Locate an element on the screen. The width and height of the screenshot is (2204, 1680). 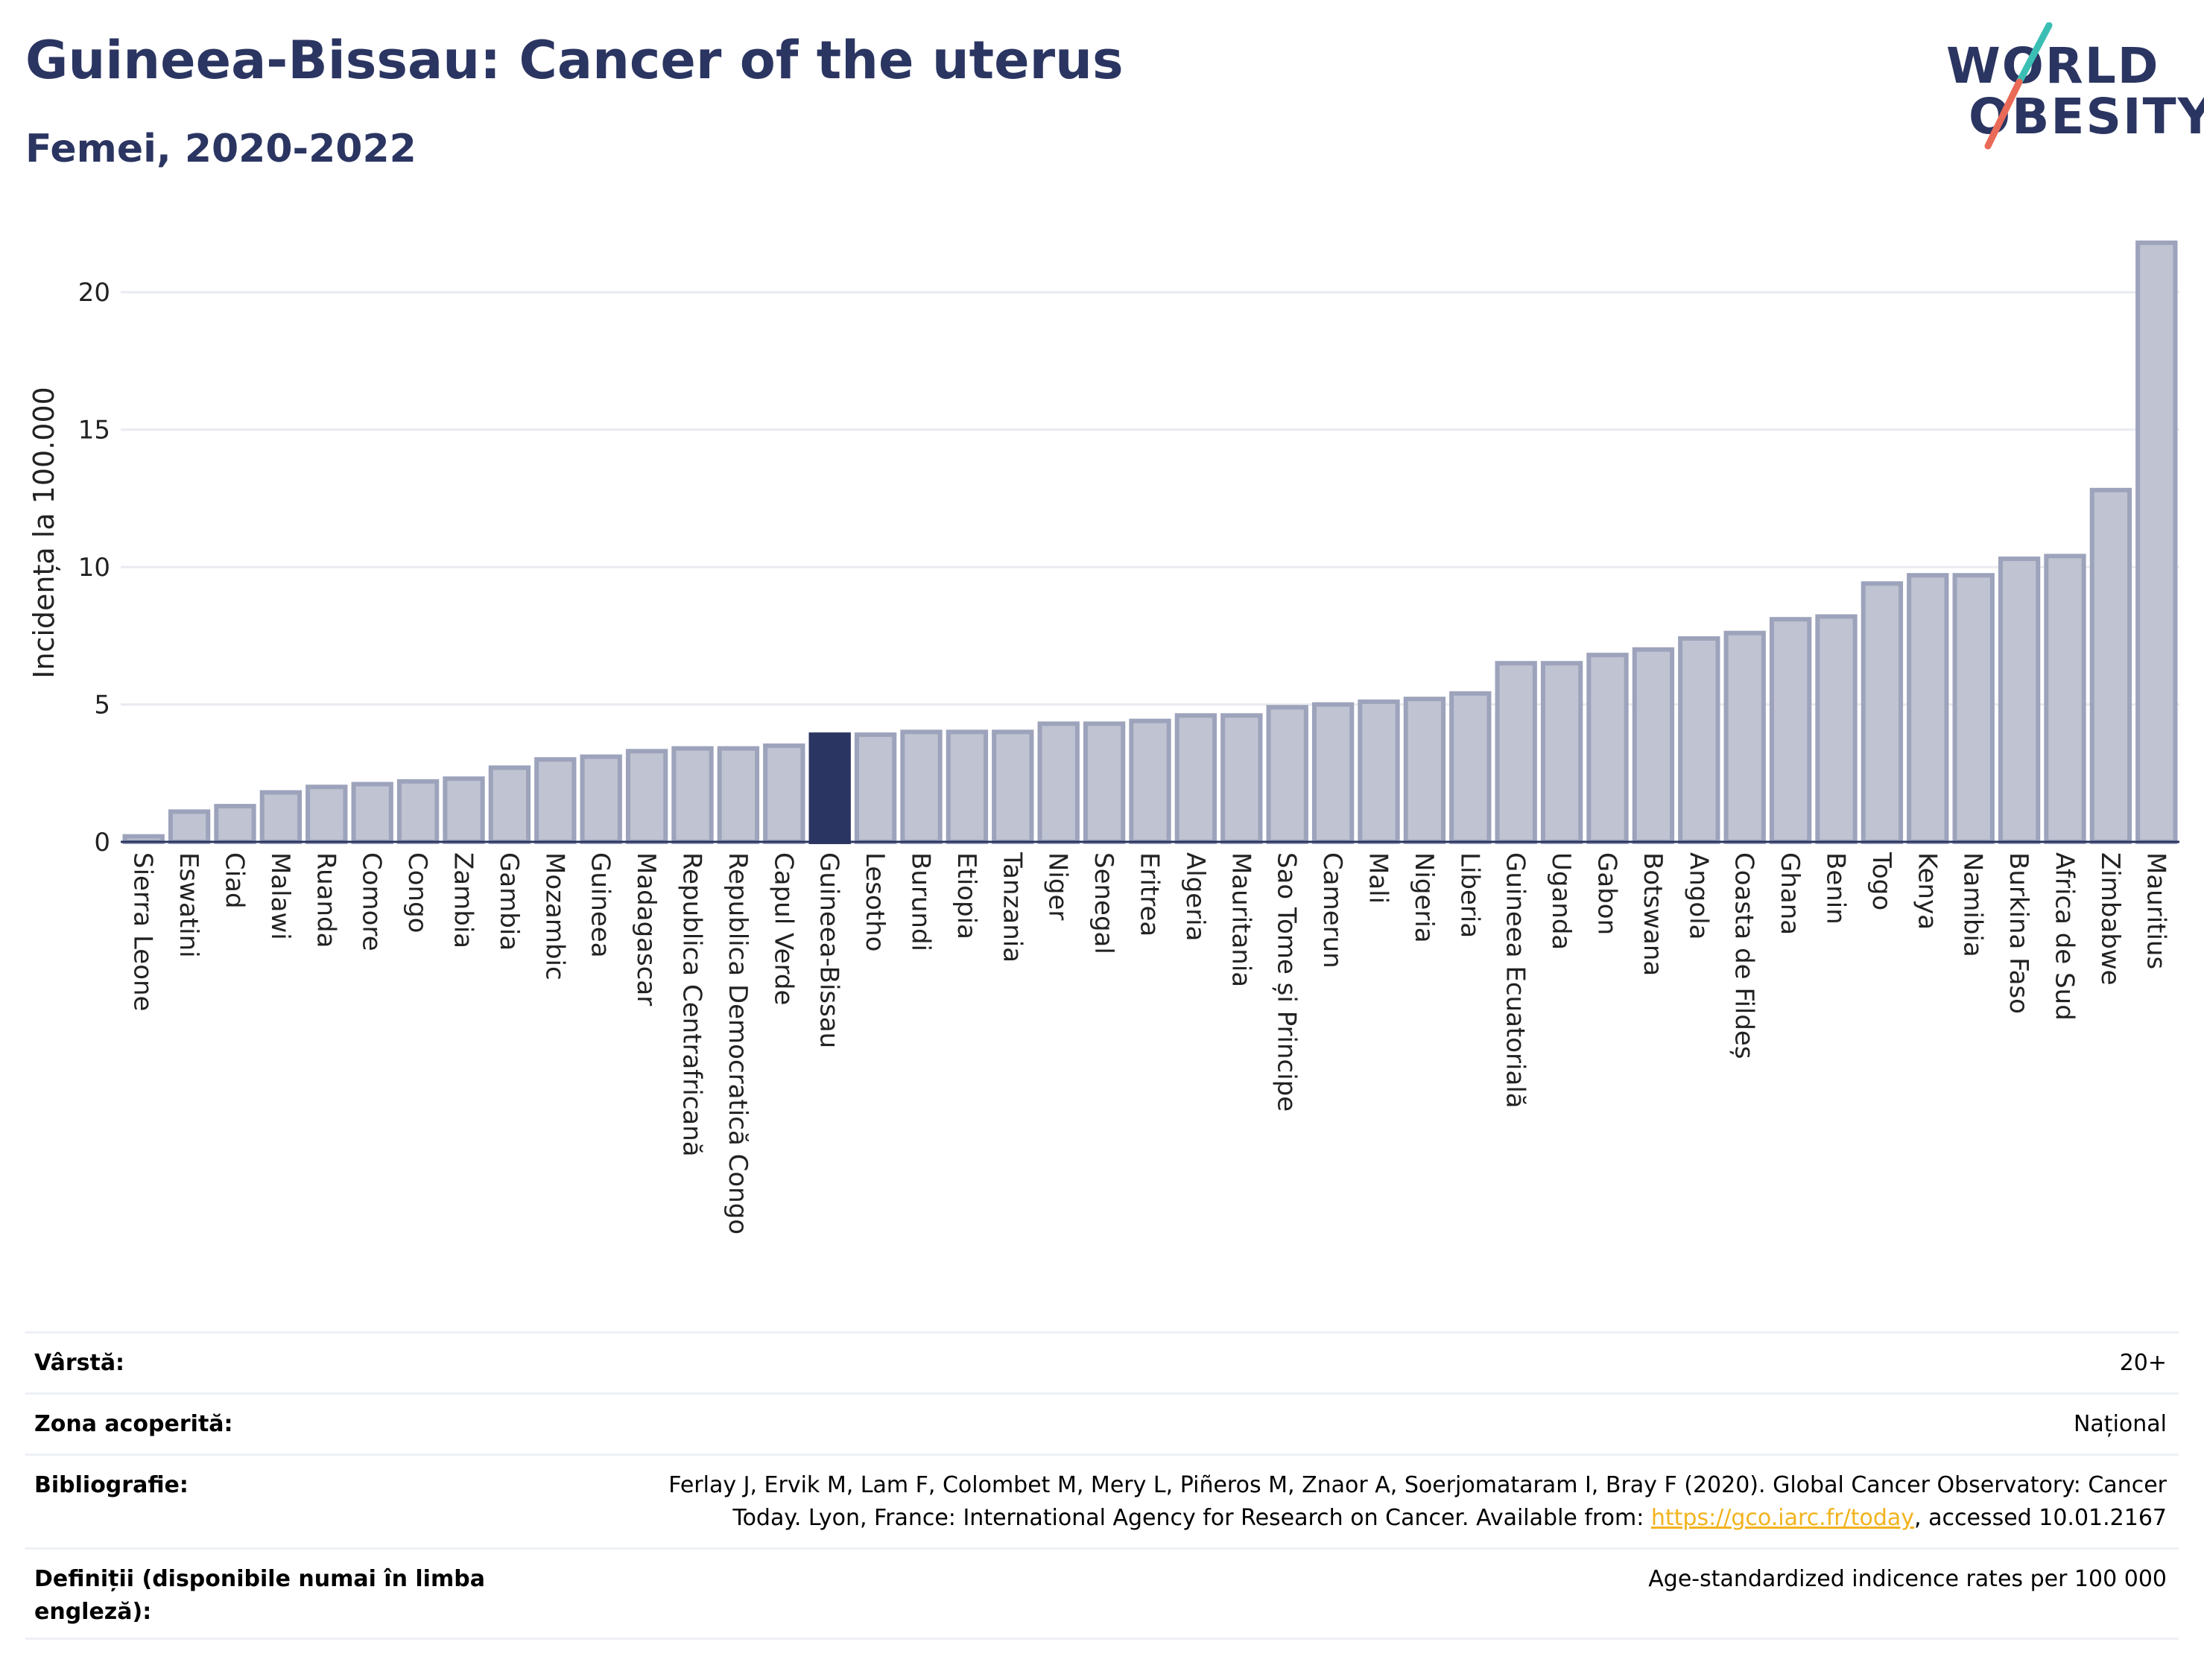
x-tick-label: Sierra Leone is located at coordinates (143, 931).